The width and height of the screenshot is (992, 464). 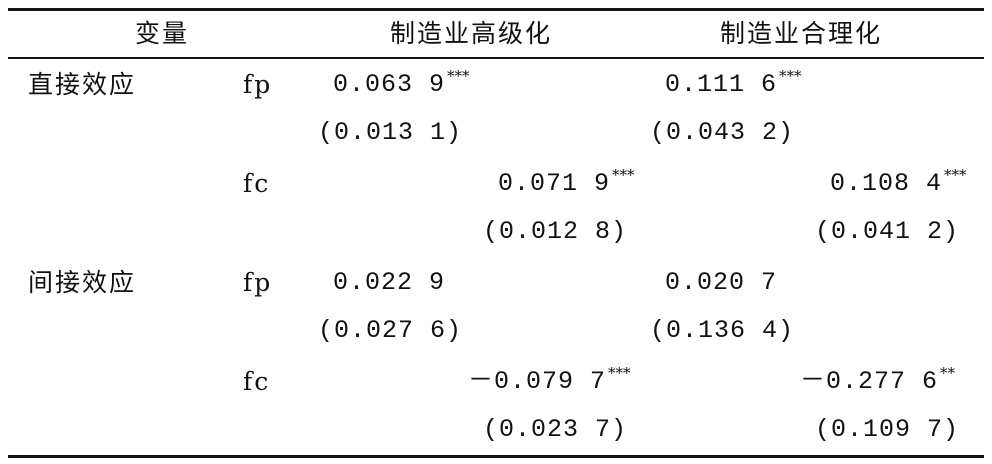 I want to click on significance-stars: **, so click(x=947, y=373).